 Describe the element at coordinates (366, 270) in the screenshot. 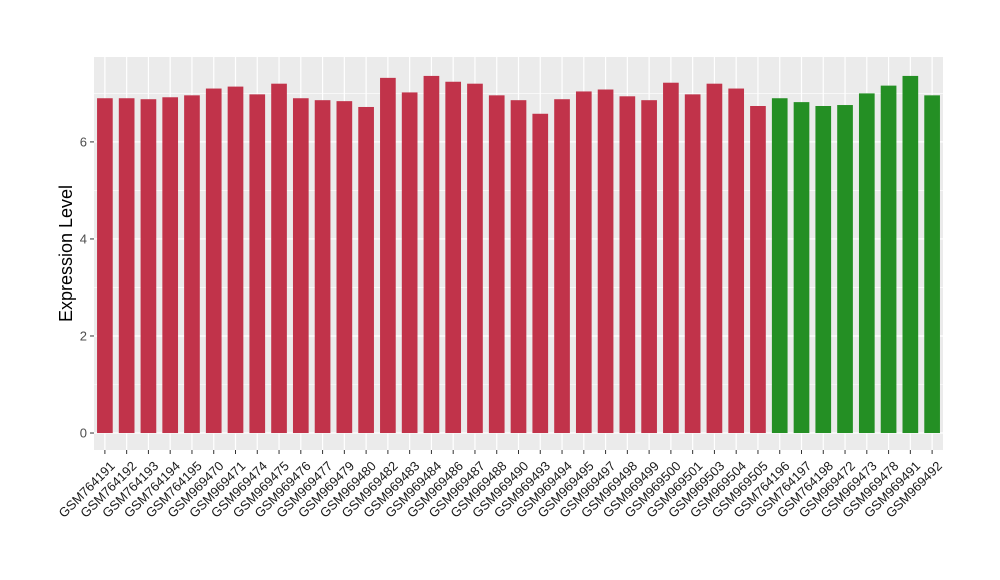

I see `bar-GSM969480` at that location.